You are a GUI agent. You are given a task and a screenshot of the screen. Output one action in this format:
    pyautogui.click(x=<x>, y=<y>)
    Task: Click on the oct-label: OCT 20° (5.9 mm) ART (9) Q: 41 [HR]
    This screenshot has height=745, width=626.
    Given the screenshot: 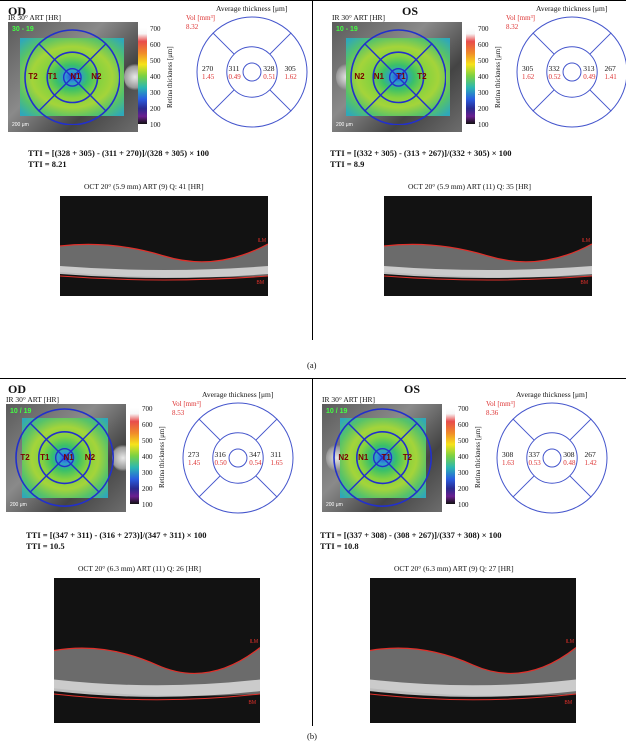 What is the action you would take?
    pyautogui.click(x=144, y=186)
    